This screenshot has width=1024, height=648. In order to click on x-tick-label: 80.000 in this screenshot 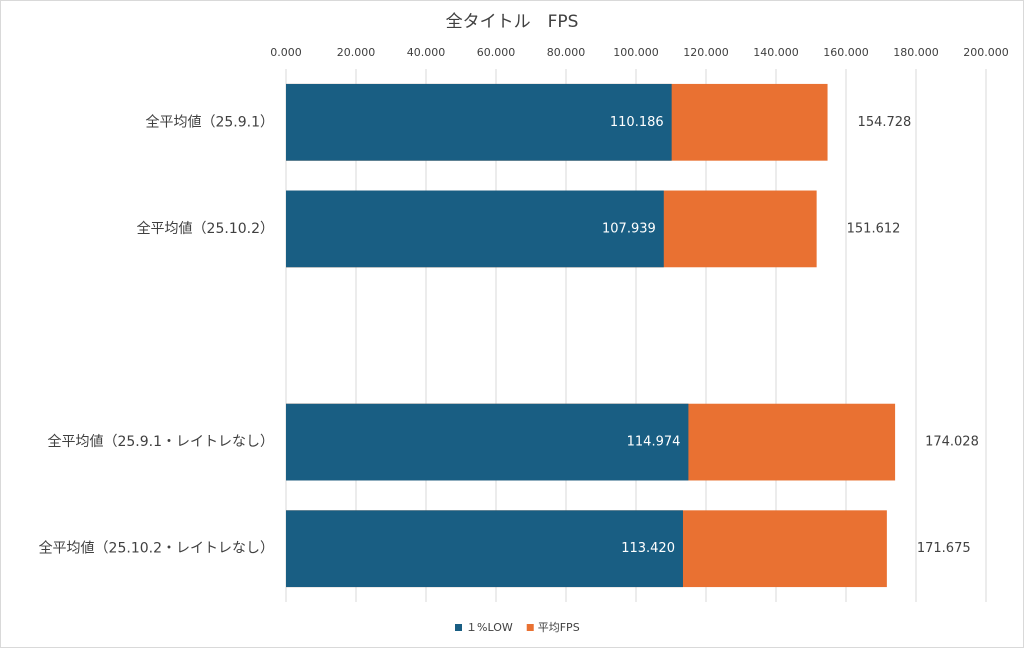, I will do `click(566, 52)`.